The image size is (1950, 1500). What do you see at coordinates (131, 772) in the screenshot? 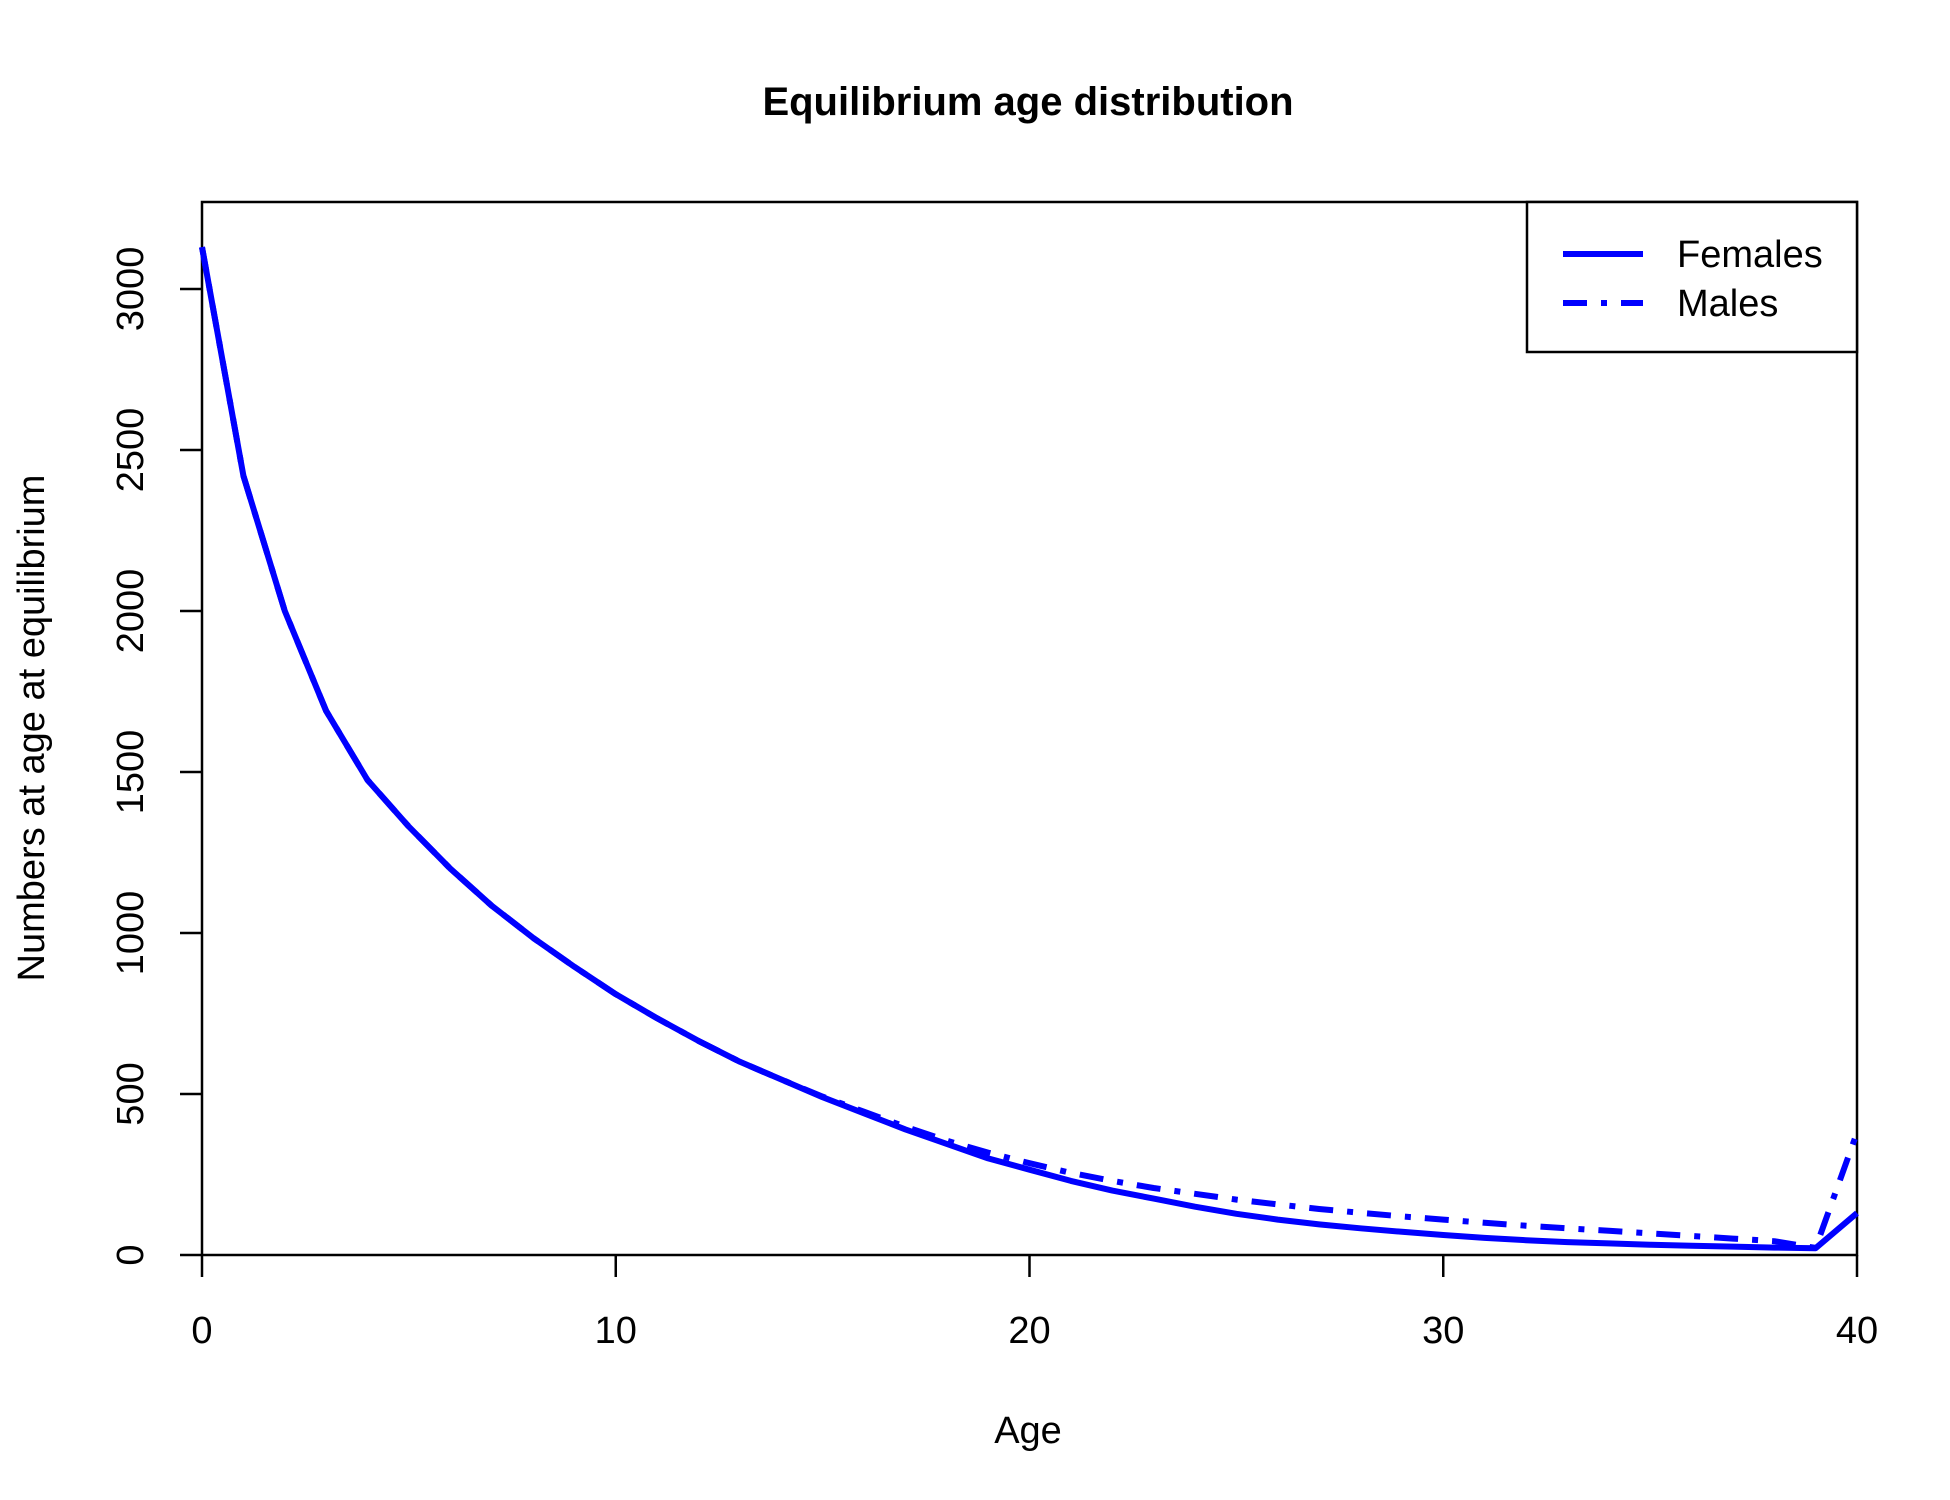
I see `y-tick-label: 1500` at bounding box center [131, 772].